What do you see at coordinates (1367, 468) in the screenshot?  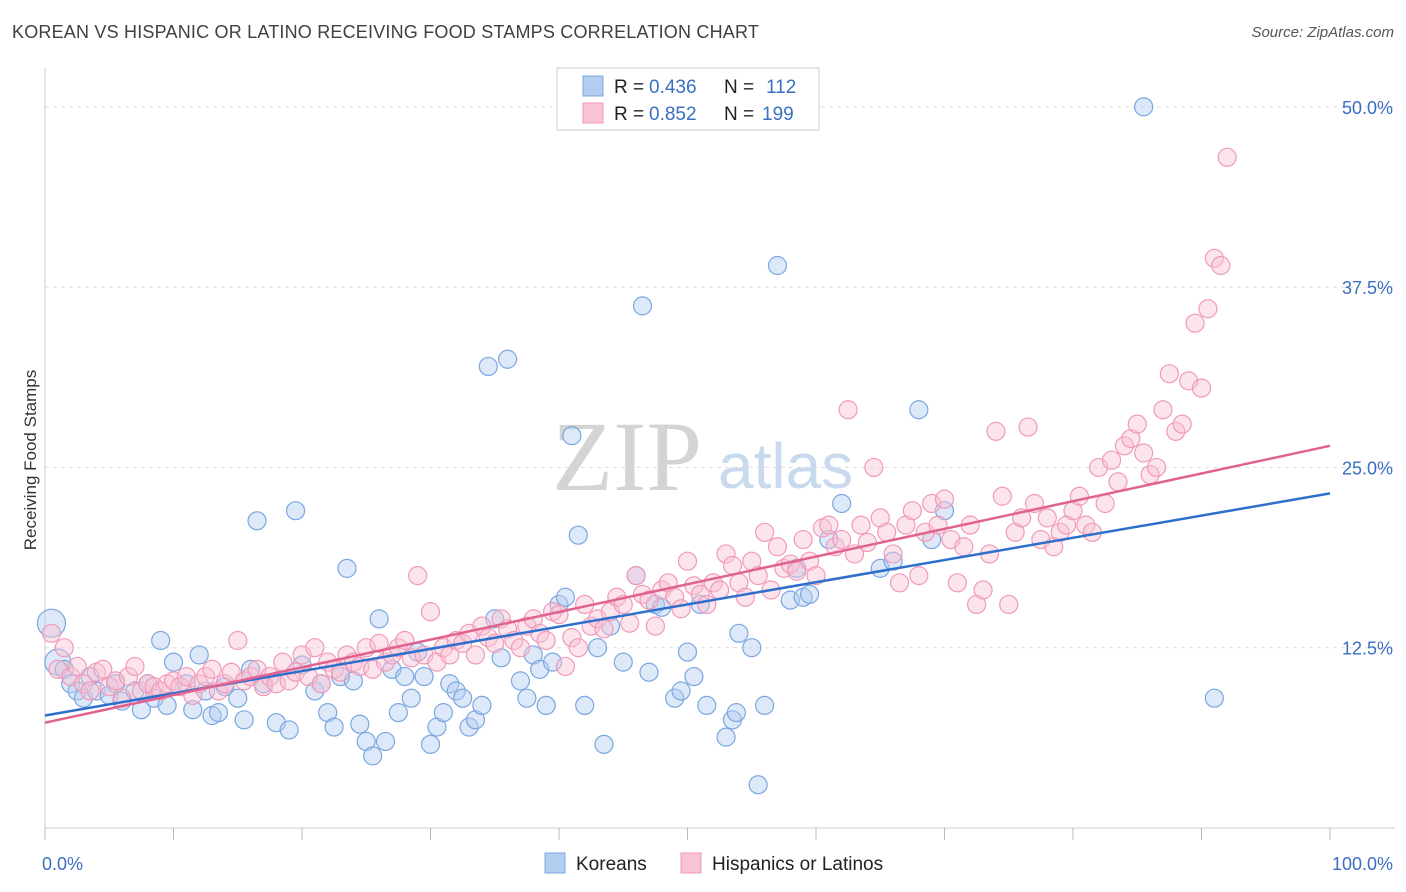 I see `y-tick-label-1: 25.0%` at bounding box center [1367, 468].